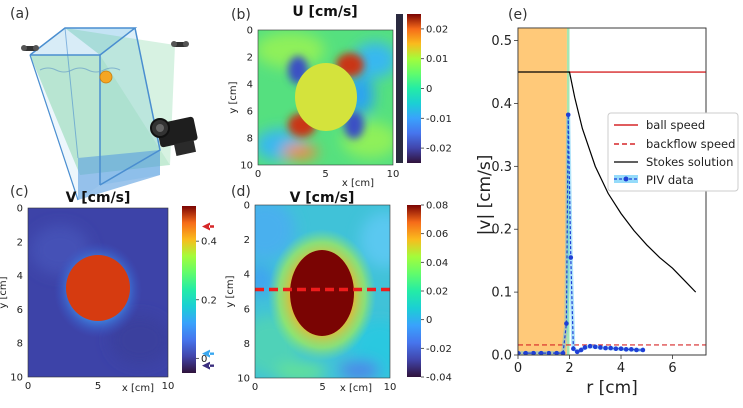 The image size is (743, 408). Describe the element at coordinates (174, 136) in the screenshot. I see `camera-icon` at that location.